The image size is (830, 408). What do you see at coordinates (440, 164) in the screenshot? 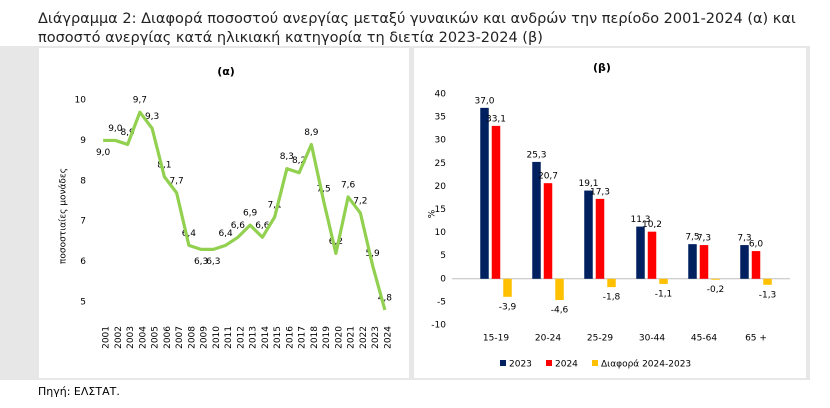
I see `y-tick-label: 25` at bounding box center [440, 164].